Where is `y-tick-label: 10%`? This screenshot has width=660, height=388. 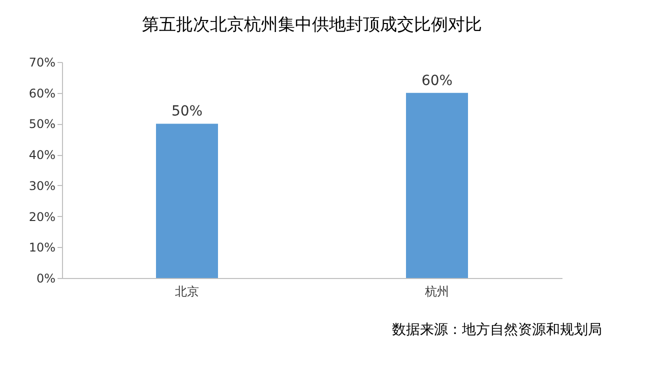 y-tick-label: 10% is located at coordinates (42, 247).